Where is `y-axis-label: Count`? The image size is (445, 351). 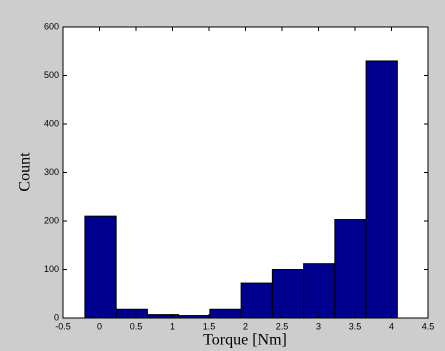 y-axis-label: Count is located at coordinates (25, 172).